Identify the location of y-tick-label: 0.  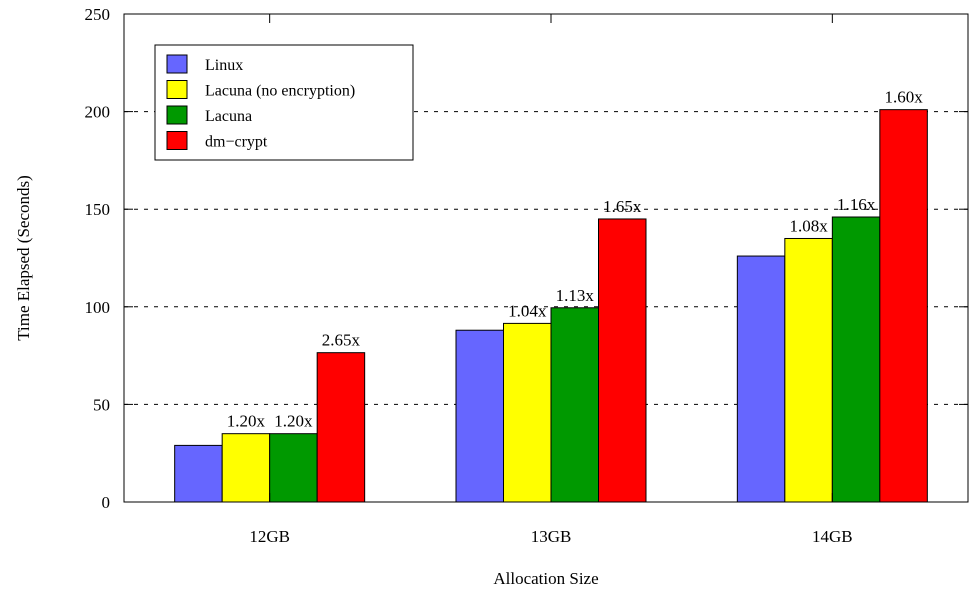
(106, 502).